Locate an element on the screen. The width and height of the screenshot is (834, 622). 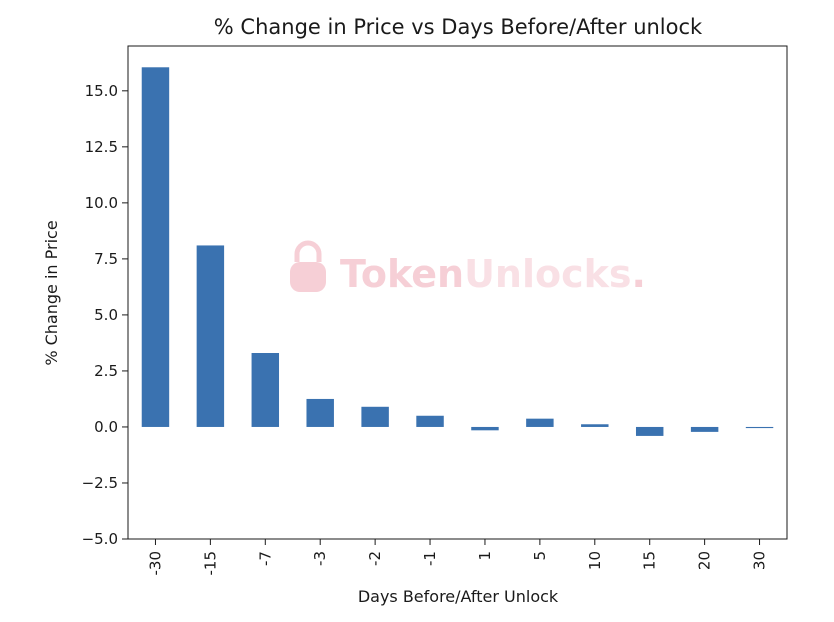
y-tick-label: −2.5 is located at coordinates (100, 483).